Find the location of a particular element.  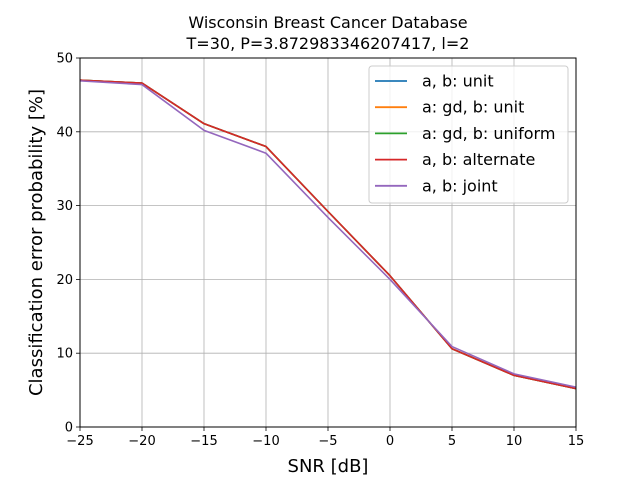

x-tick-label: −25 is located at coordinates (79, 441).